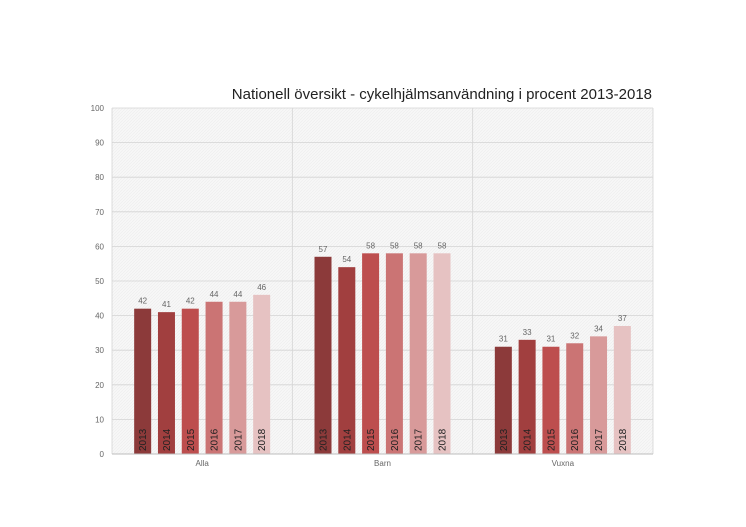  Describe the element at coordinates (346, 259) in the screenshot. I see `value-label: 54` at that location.